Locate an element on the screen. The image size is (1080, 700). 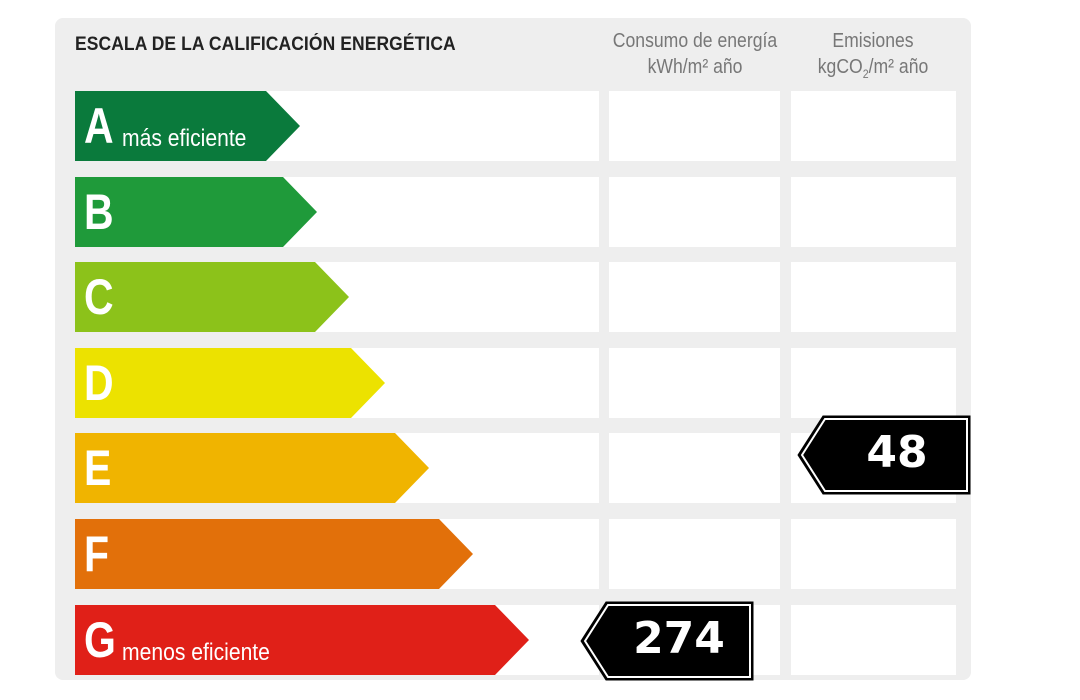
consumo-value-badge: 274 is located at coordinates (667, 643).